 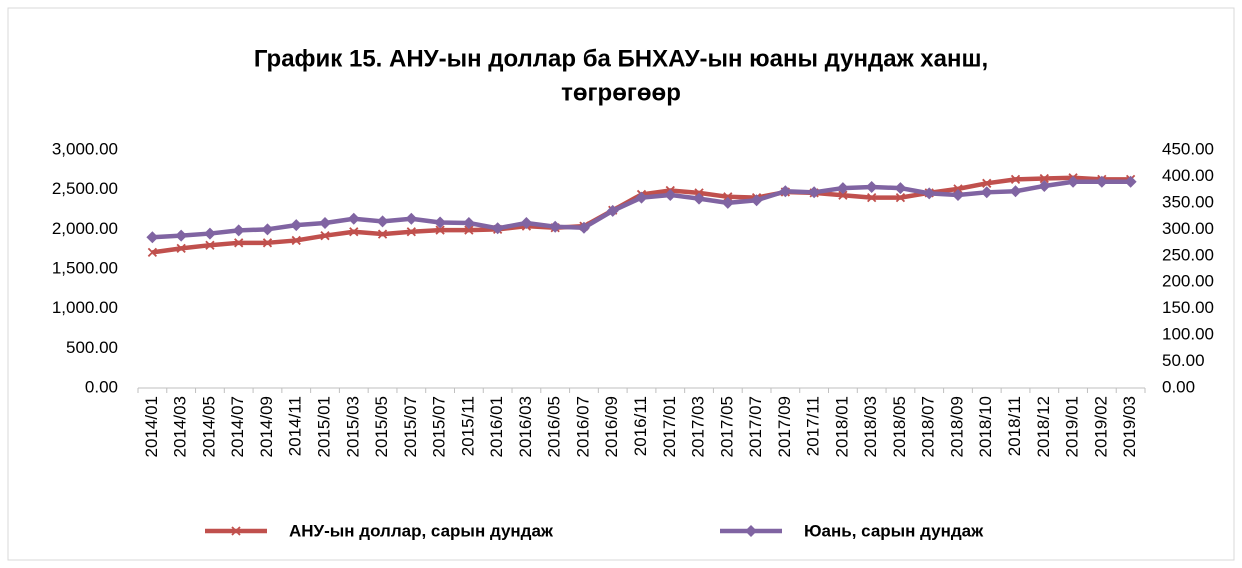 What do you see at coordinates (180, 426) in the screenshot?
I see `x-tick-label: 2014/03` at bounding box center [180, 426].